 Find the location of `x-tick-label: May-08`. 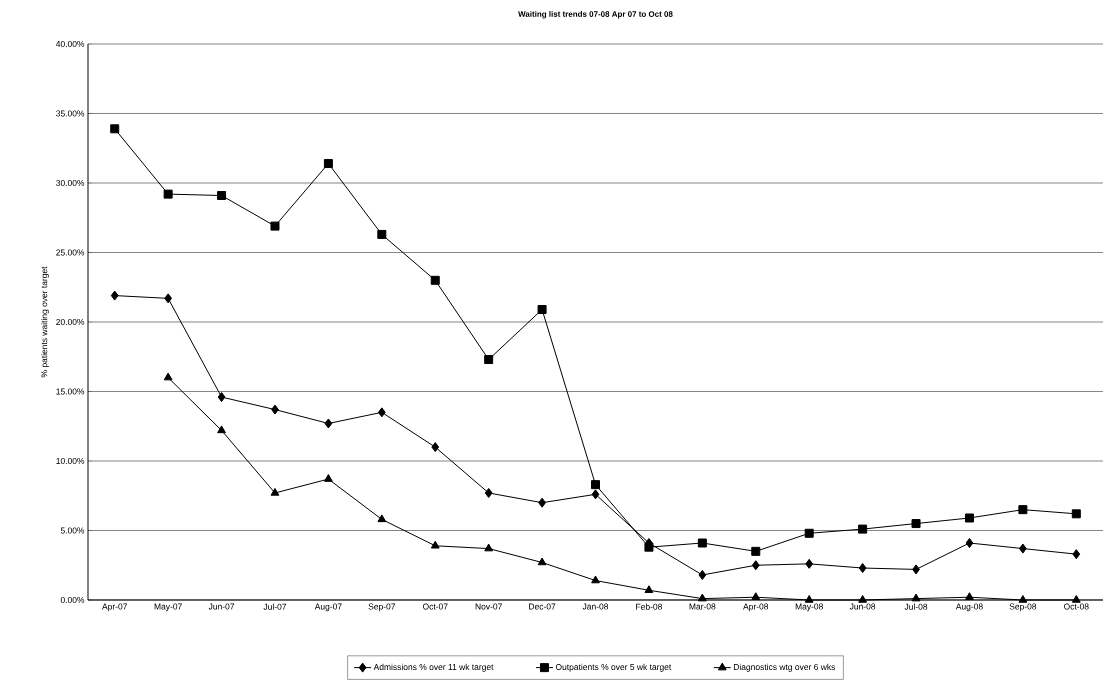

x-tick-label: May-08 is located at coordinates (809, 607).